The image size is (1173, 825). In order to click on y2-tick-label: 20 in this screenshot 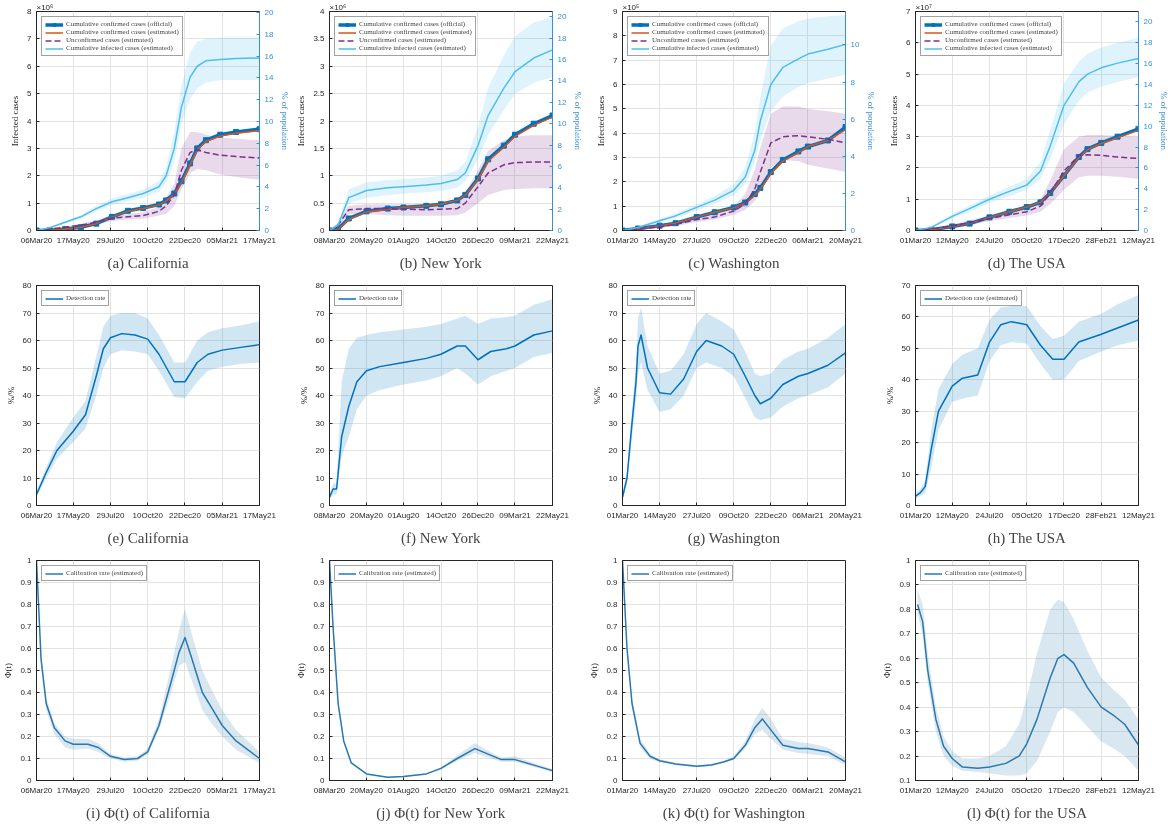, I will do `click(1148, 22)`.